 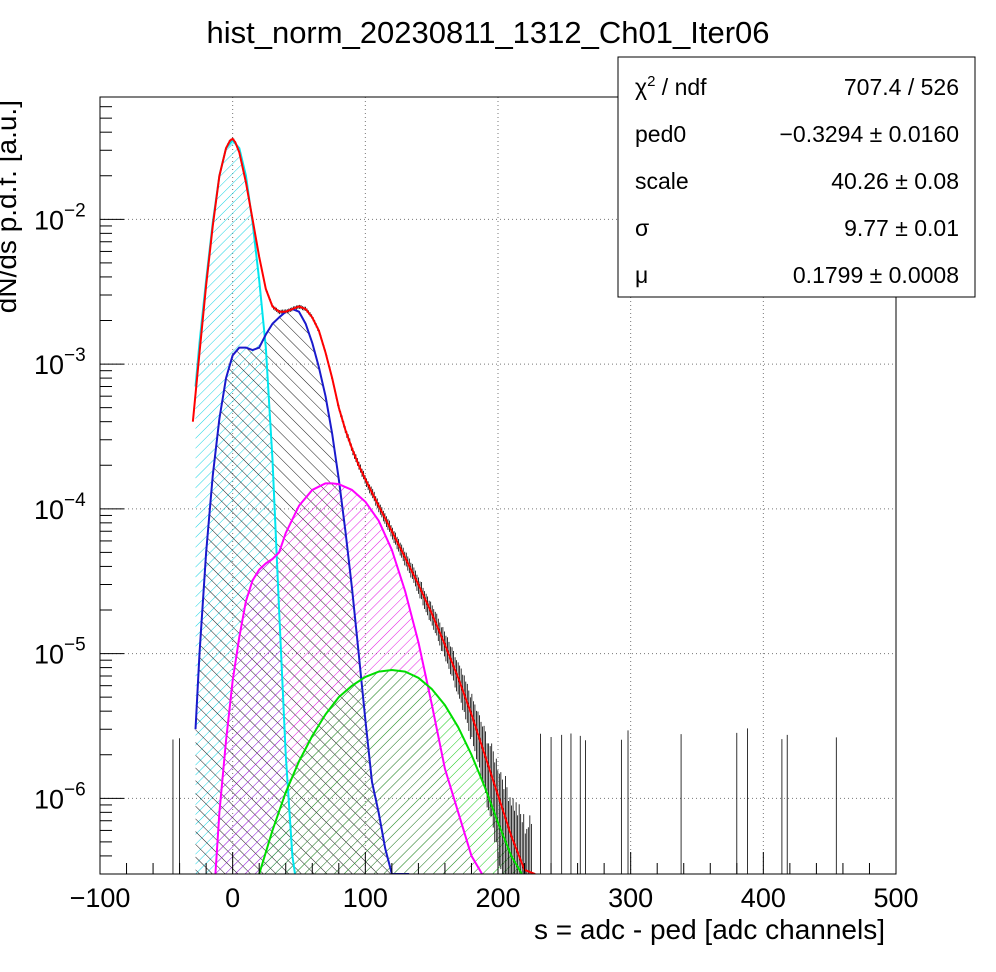 I want to click on x-axis-ticks: −100 0 100 200 300 400 500, so click(x=494, y=882).